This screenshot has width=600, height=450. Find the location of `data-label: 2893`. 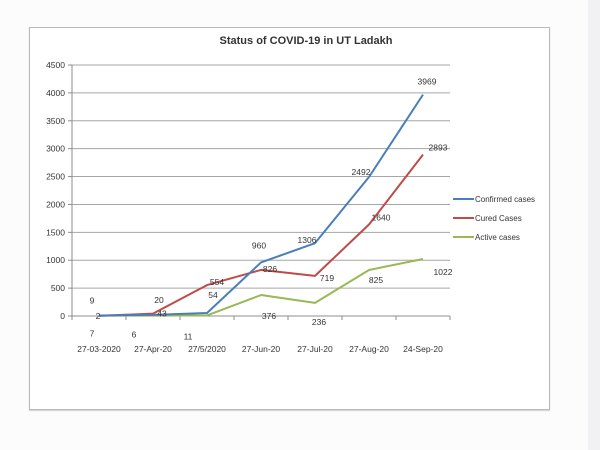

data-label: 2893 is located at coordinates (438, 148).